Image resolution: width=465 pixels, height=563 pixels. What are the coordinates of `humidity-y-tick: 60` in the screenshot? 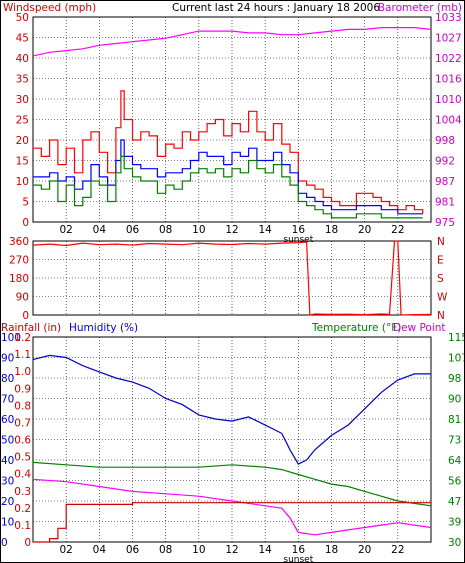 It's located at (7, 420).